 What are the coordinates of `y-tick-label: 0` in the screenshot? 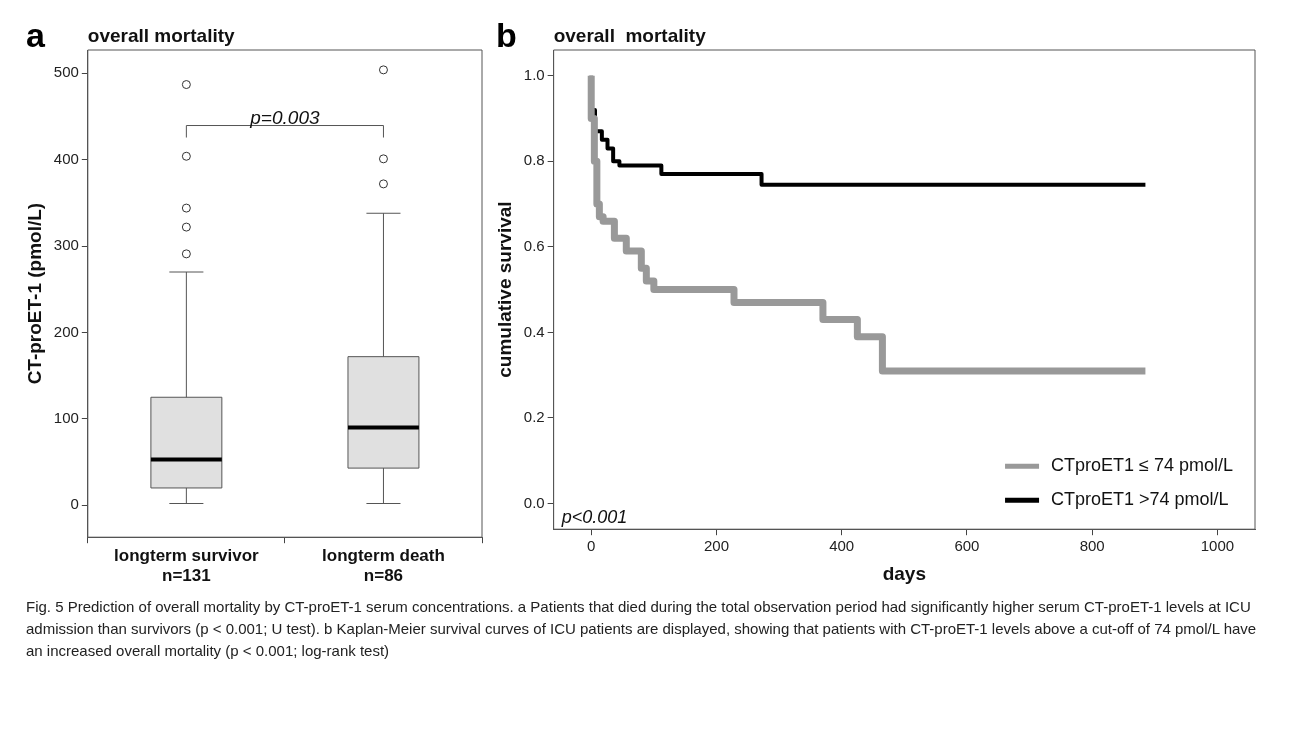 It's located at (74, 504).